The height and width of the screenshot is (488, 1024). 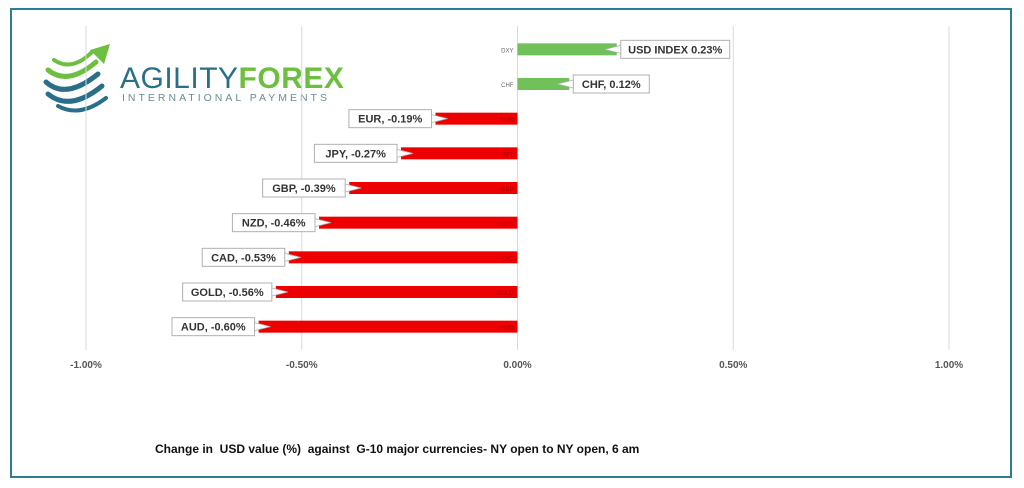 What do you see at coordinates (243, 258) in the screenshot?
I see `data-label: CAD, -0.53%` at bounding box center [243, 258].